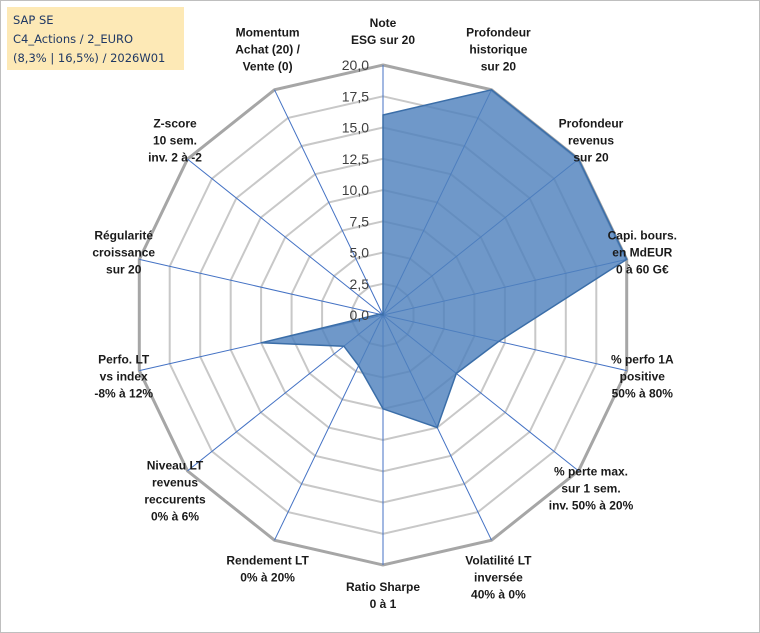  Describe the element at coordinates (642, 377) in the screenshot. I see `category-label: % perfo 1A positive 50% à 80%` at that location.